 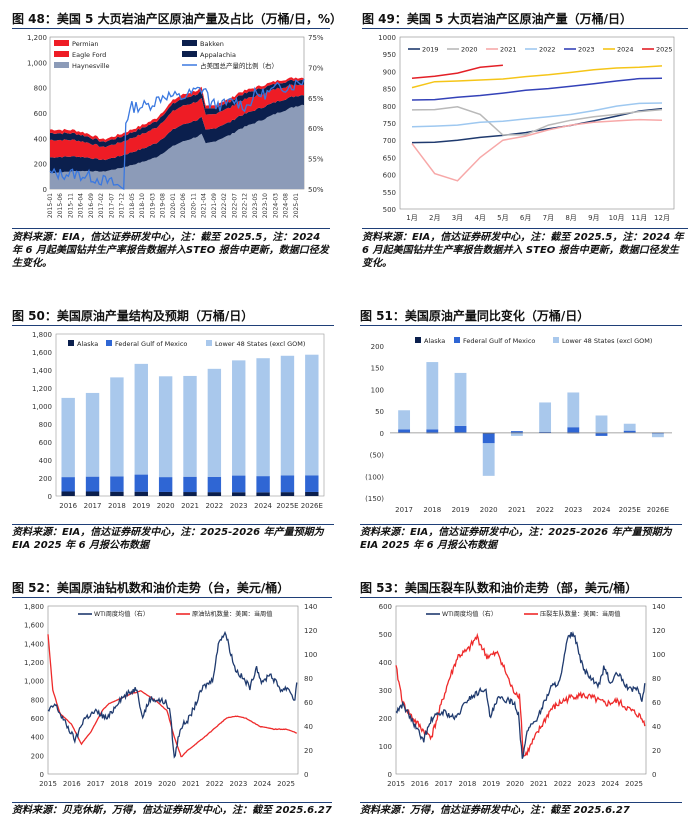 I want to click on y-right-tick: 65%, so click(x=316, y=99).